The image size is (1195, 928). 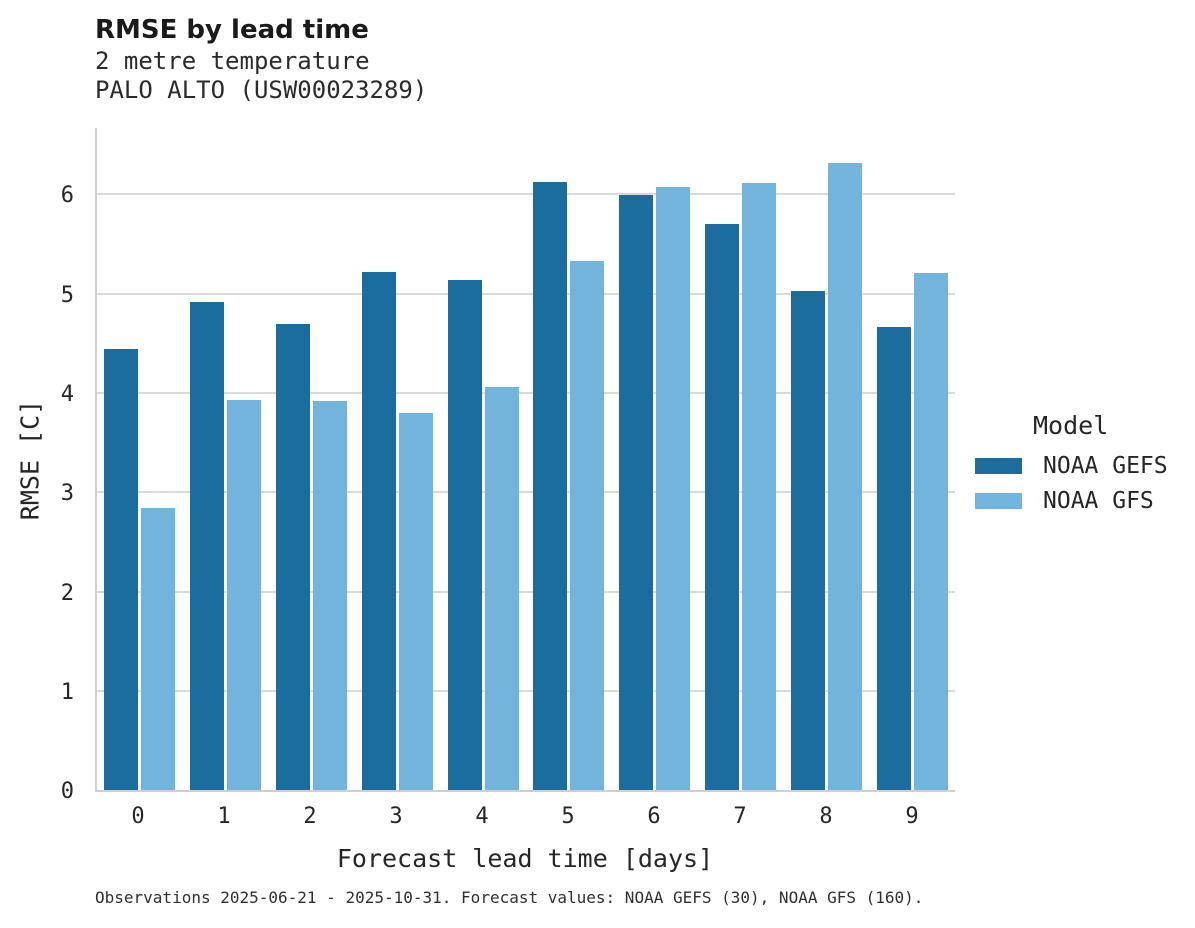 What do you see at coordinates (67, 295) in the screenshot?
I see `y-tick-label-5: 5` at bounding box center [67, 295].